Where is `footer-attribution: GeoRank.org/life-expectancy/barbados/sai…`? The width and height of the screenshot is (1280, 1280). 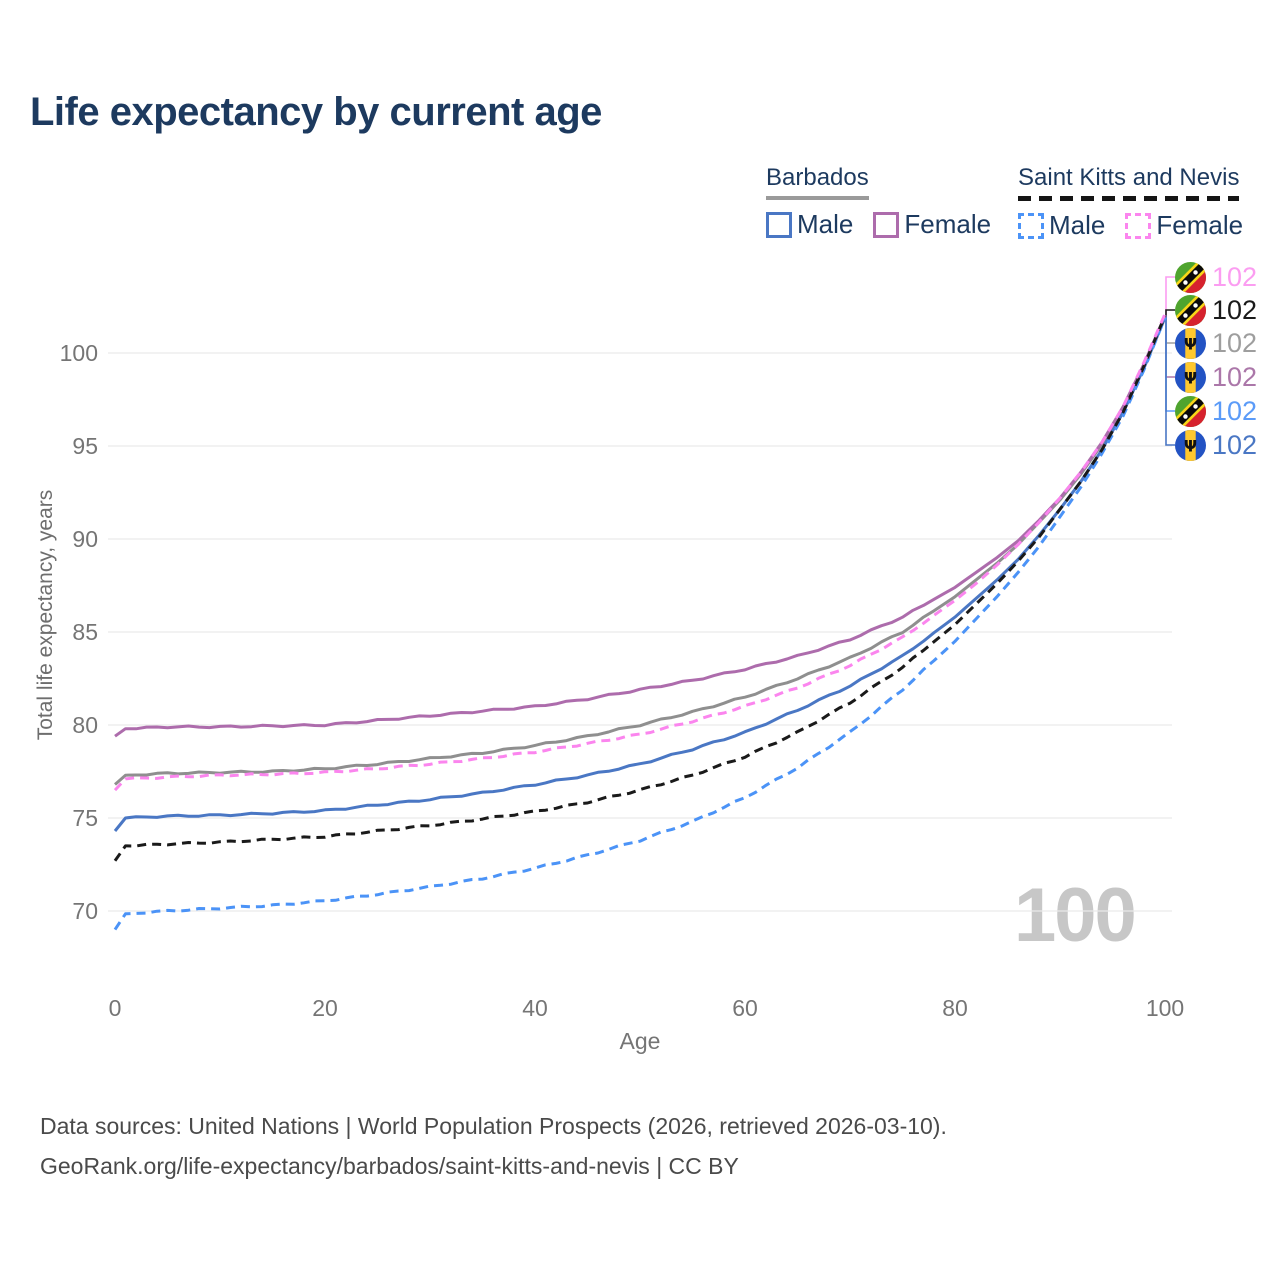
footer-attribution: GeoRank.org/life-expectancy/barbados/sai… is located at coordinates (389, 1166).